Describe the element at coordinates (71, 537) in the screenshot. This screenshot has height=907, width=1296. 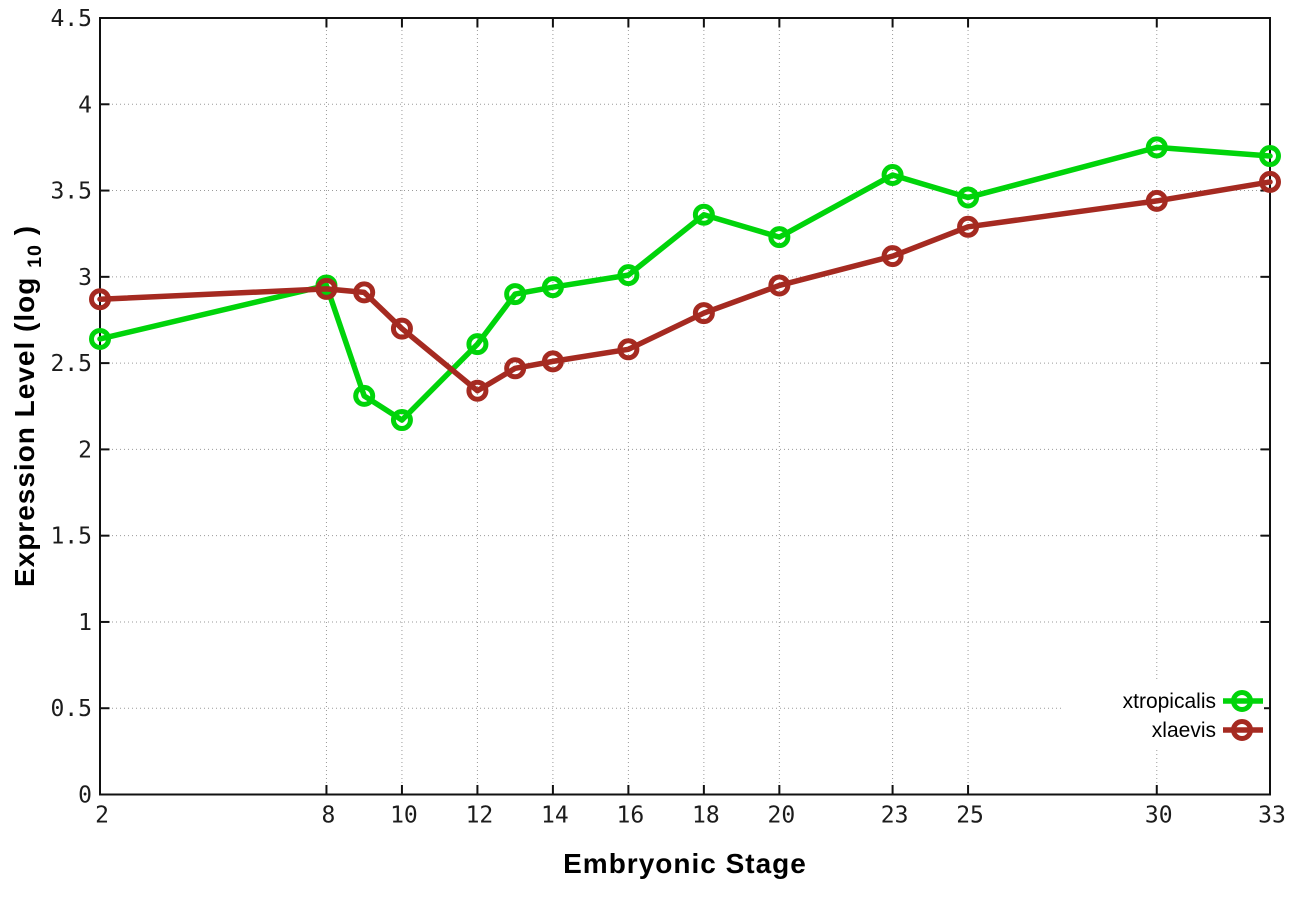
I see `y-tick-label: 1.5` at that location.